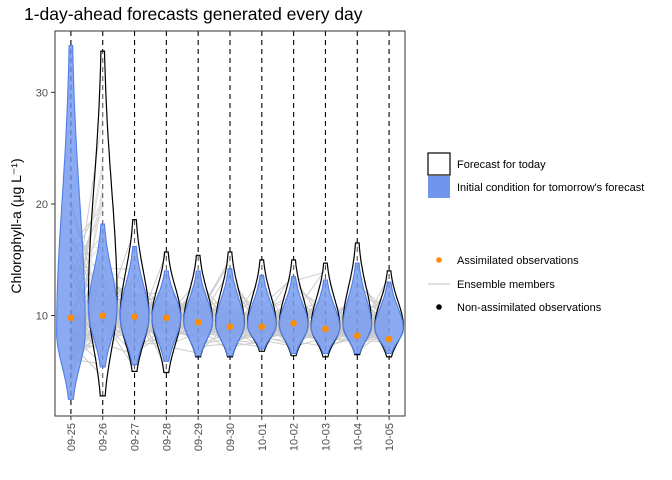 This screenshot has height=480, width=672. What do you see at coordinates (42, 205) in the screenshot?
I see `y-tick-label: 20` at bounding box center [42, 205].